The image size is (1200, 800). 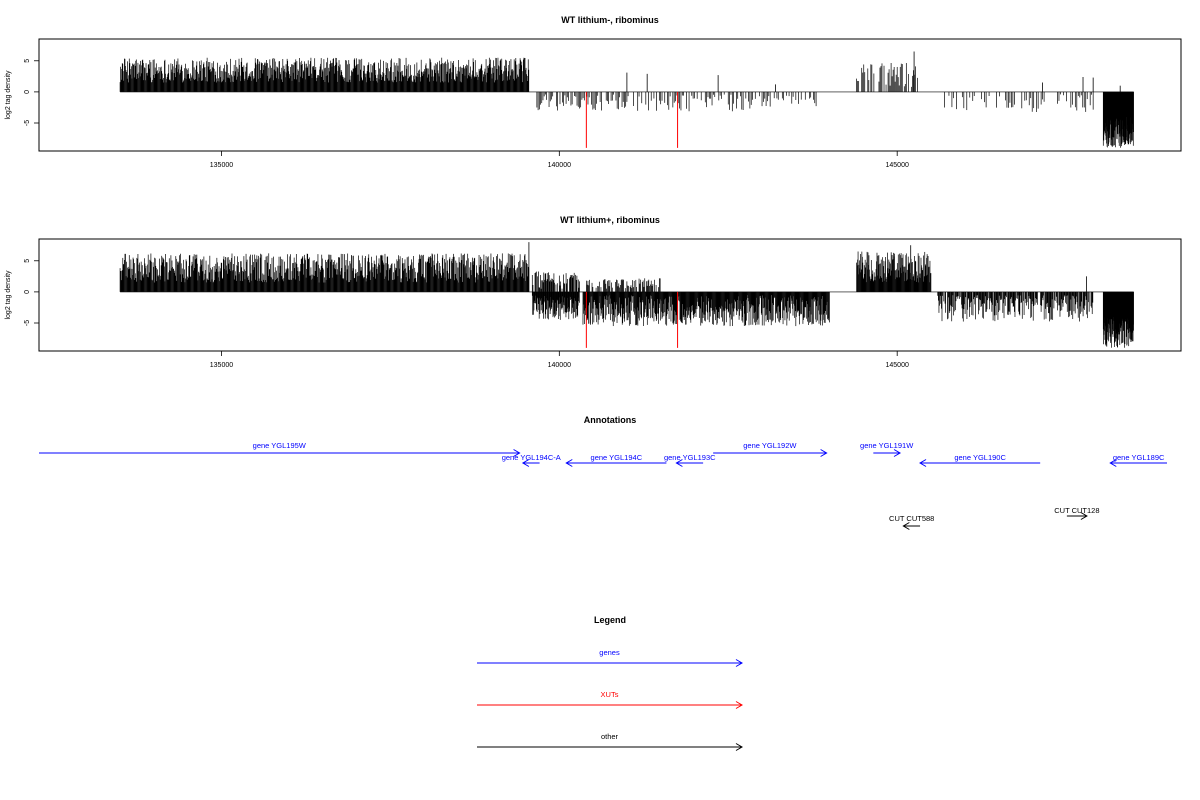 I want to click on annotation-gene: gene YGL189C, so click(x=1138, y=460).